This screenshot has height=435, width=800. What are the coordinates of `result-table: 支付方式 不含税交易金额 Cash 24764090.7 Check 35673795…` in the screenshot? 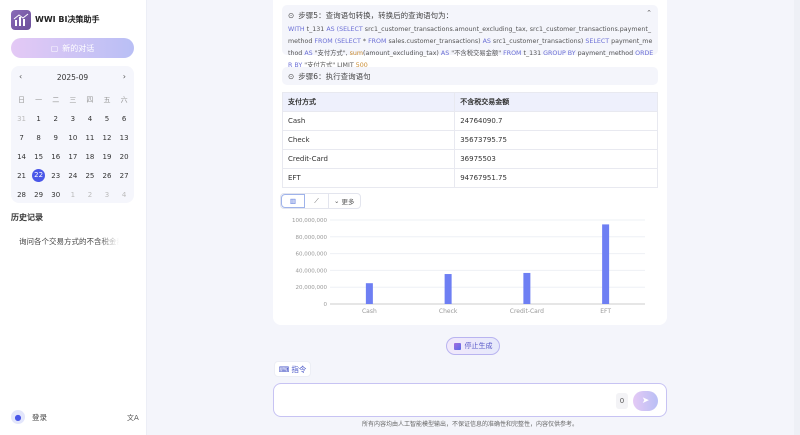 It's located at (469, 140).